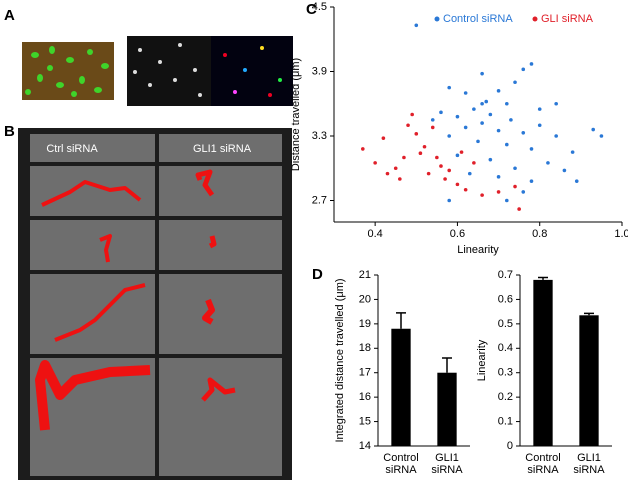 Image resolution: width=628 pixels, height=484 pixels. What do you see at coordinates (9, 15) in the screenshot?
I see `panel-label: A` at bounding box center [9, 15].